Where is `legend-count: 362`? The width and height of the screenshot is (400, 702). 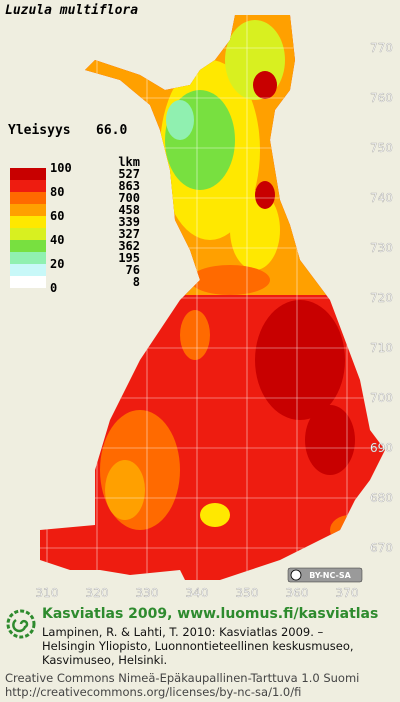 legend-count: 362 is located at coordinates (129, 246).